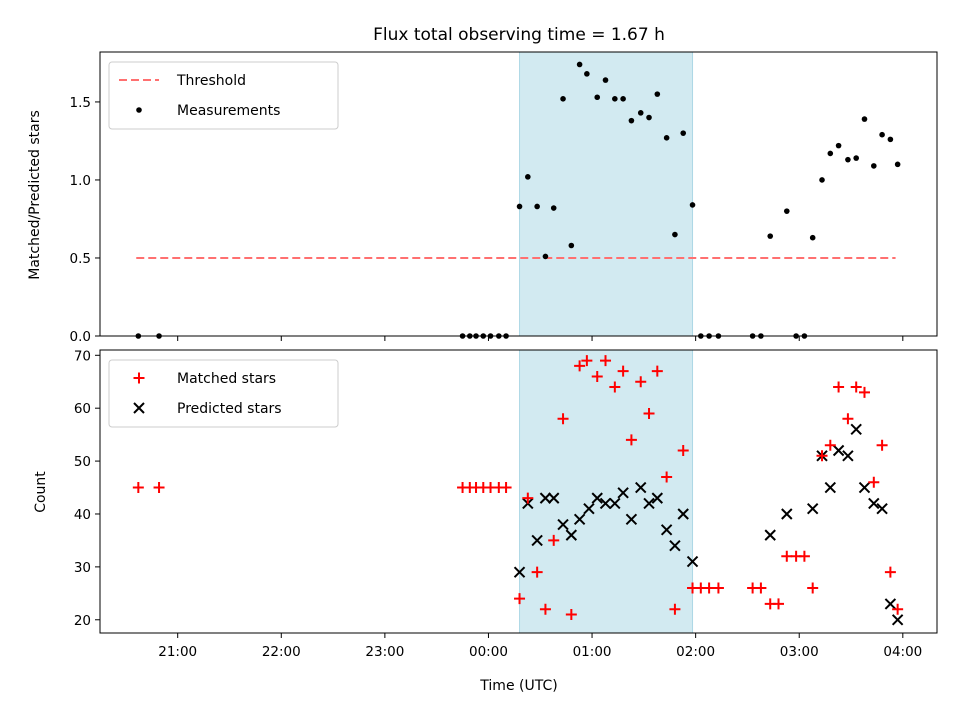 The image size is (960, 720). Describe the element at coordinates (139, 110) in the screenshot. I see `legend-measurements-swatch` at that location.